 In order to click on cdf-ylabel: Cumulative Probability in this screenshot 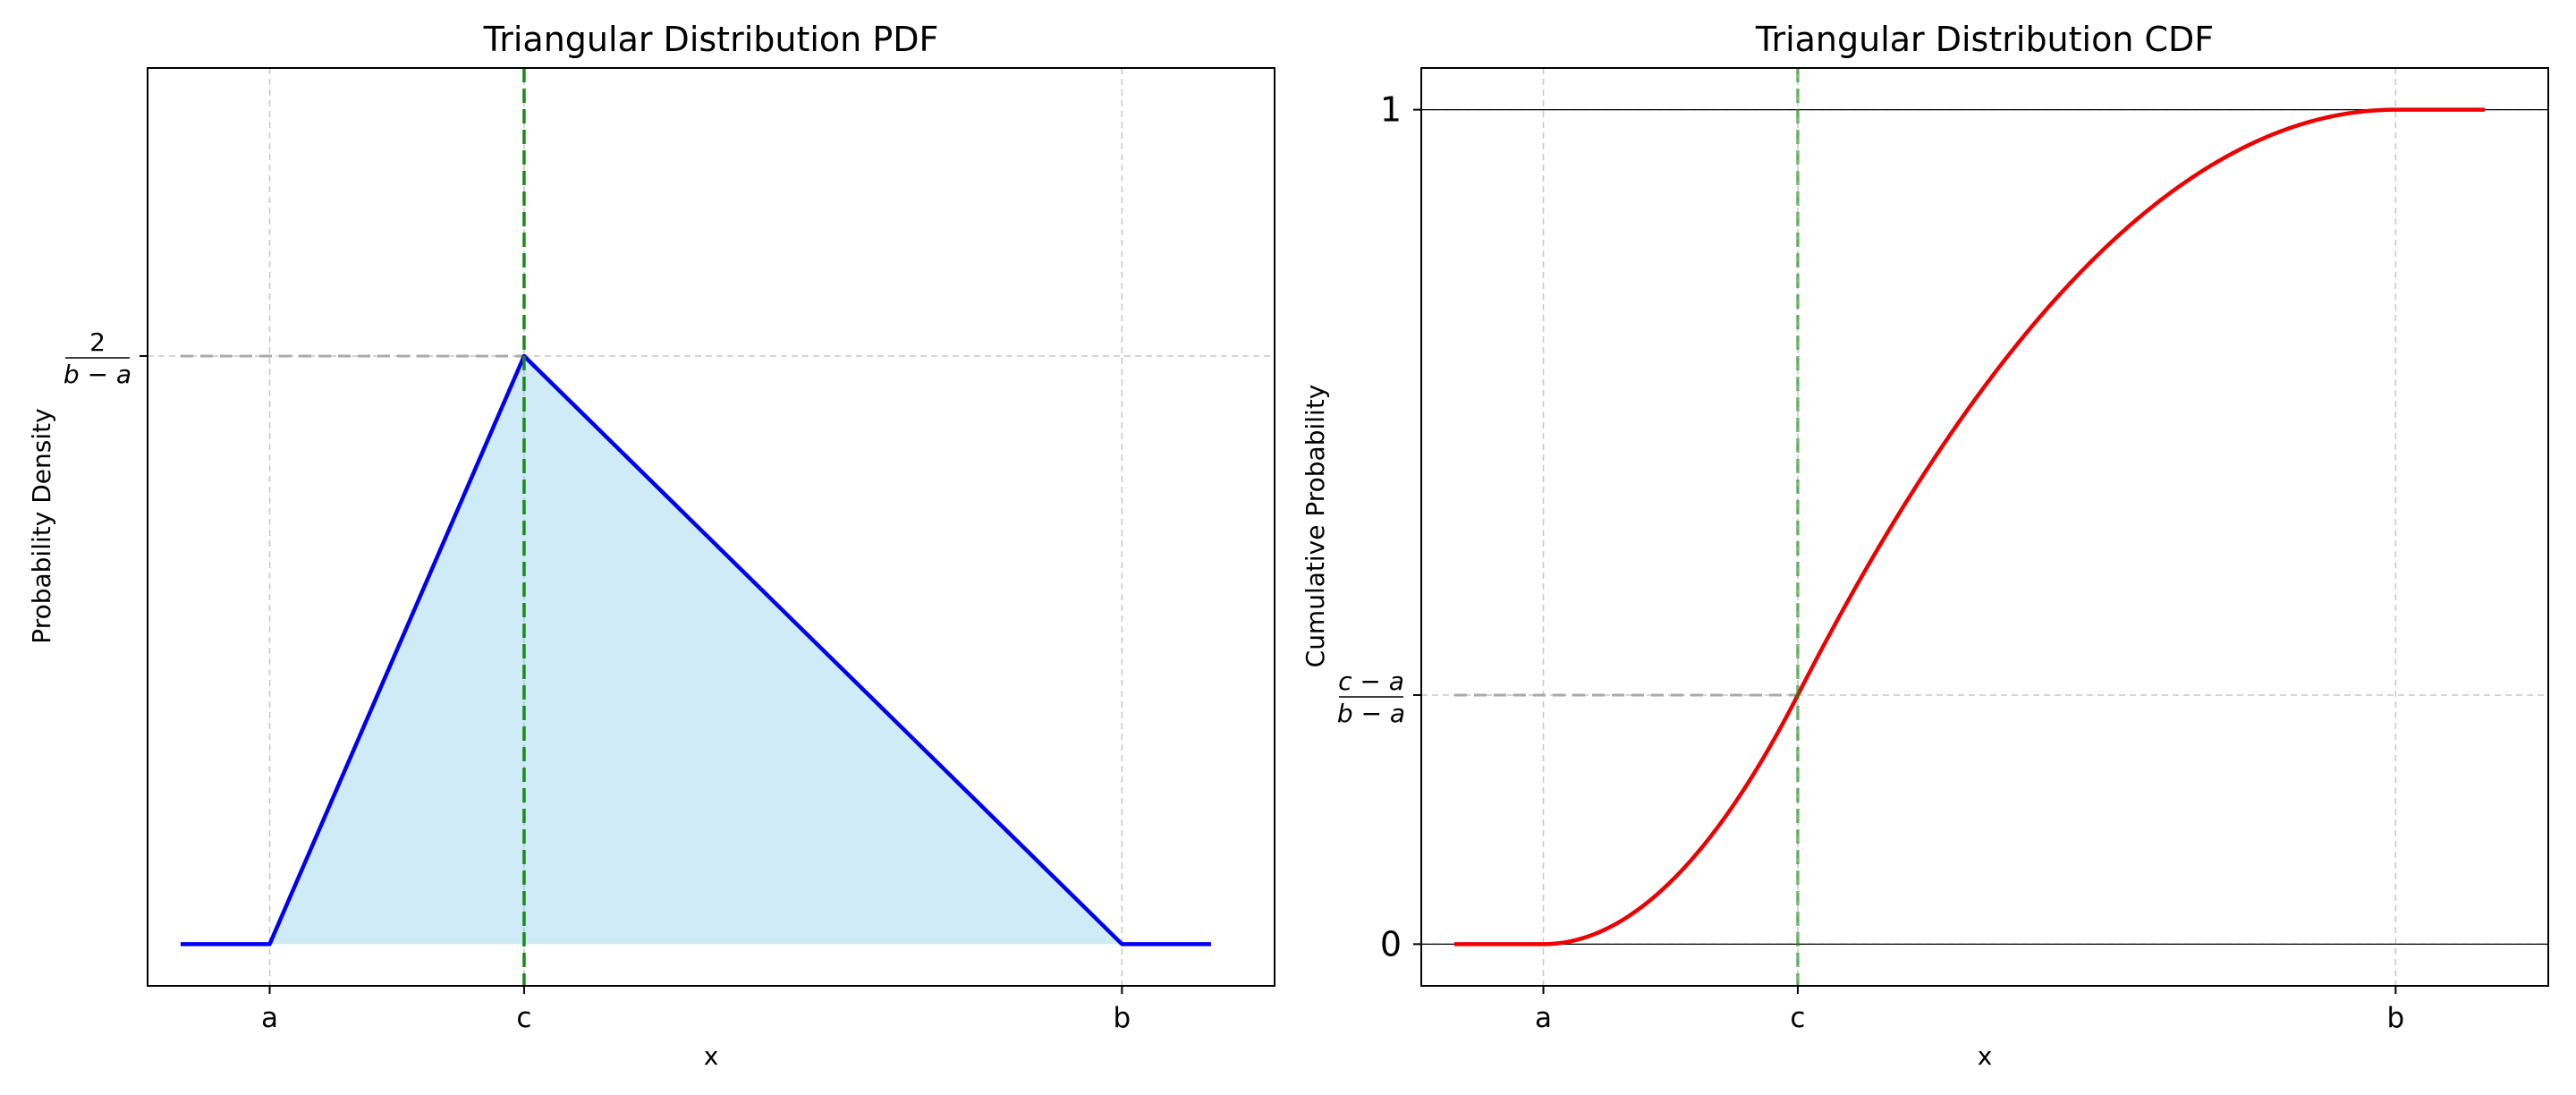, I will do `click(1315, 527)`.